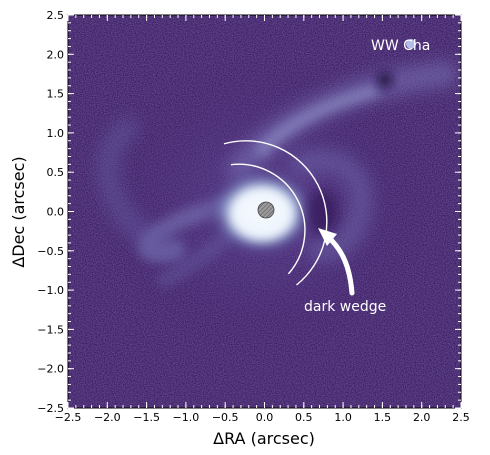 This screenshot has width=490, height=455. Describe the element at coordinates (56, 94) in the screenshot. I see `y-tick-label: 1.5` at that location.